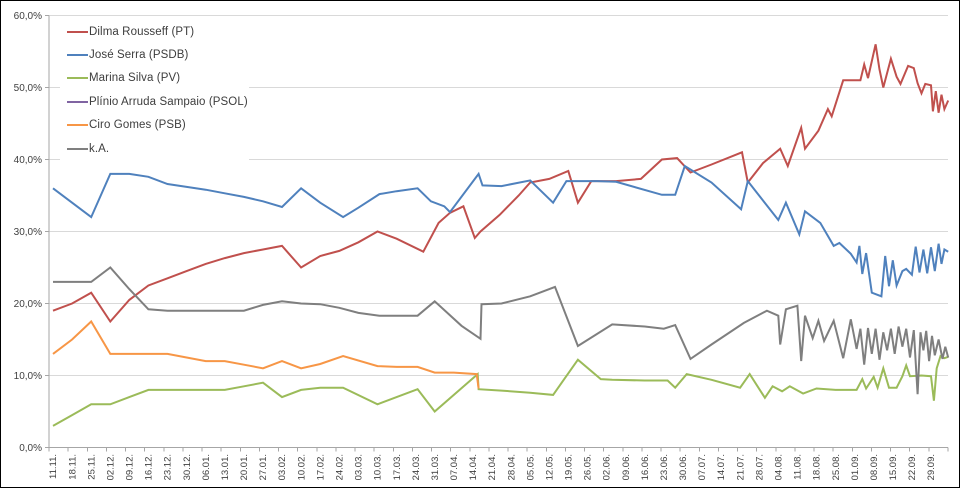 This screenshot has width=960, height=488. Describe the element at coordinates (836, 467) in the screenshot. I see `x-tick-label: 25.08.` at that location.